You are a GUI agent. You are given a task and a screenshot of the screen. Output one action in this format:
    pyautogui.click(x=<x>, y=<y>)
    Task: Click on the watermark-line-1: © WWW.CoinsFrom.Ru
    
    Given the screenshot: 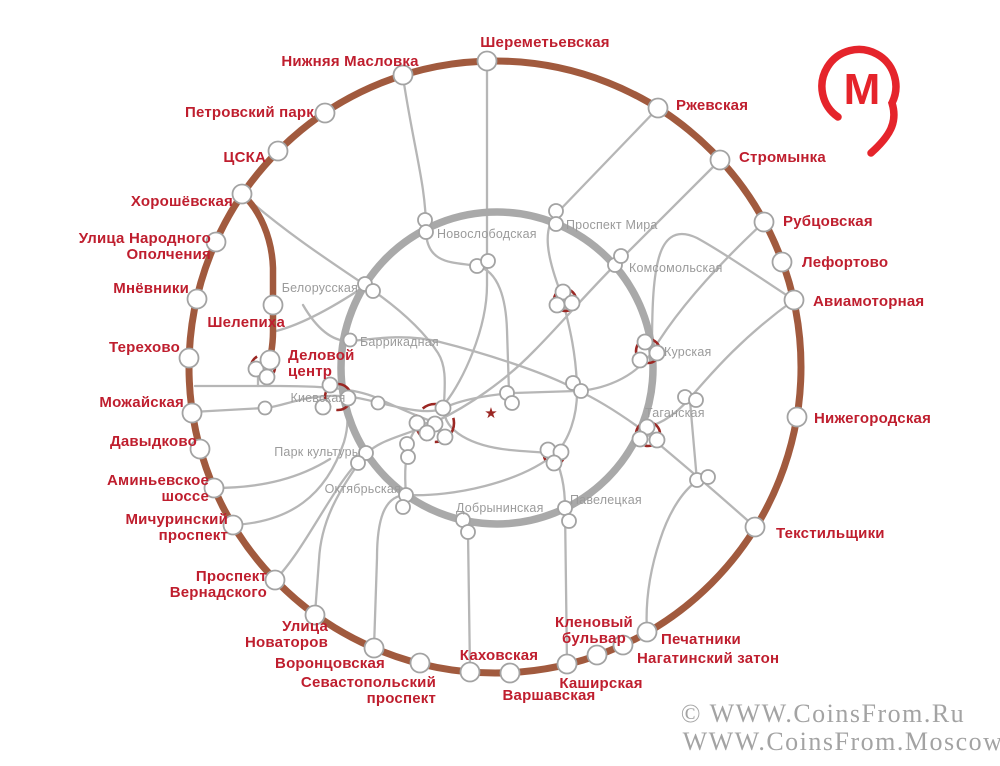 What is the action you would take?
    pyautogui.click(x=823, y=713)
    